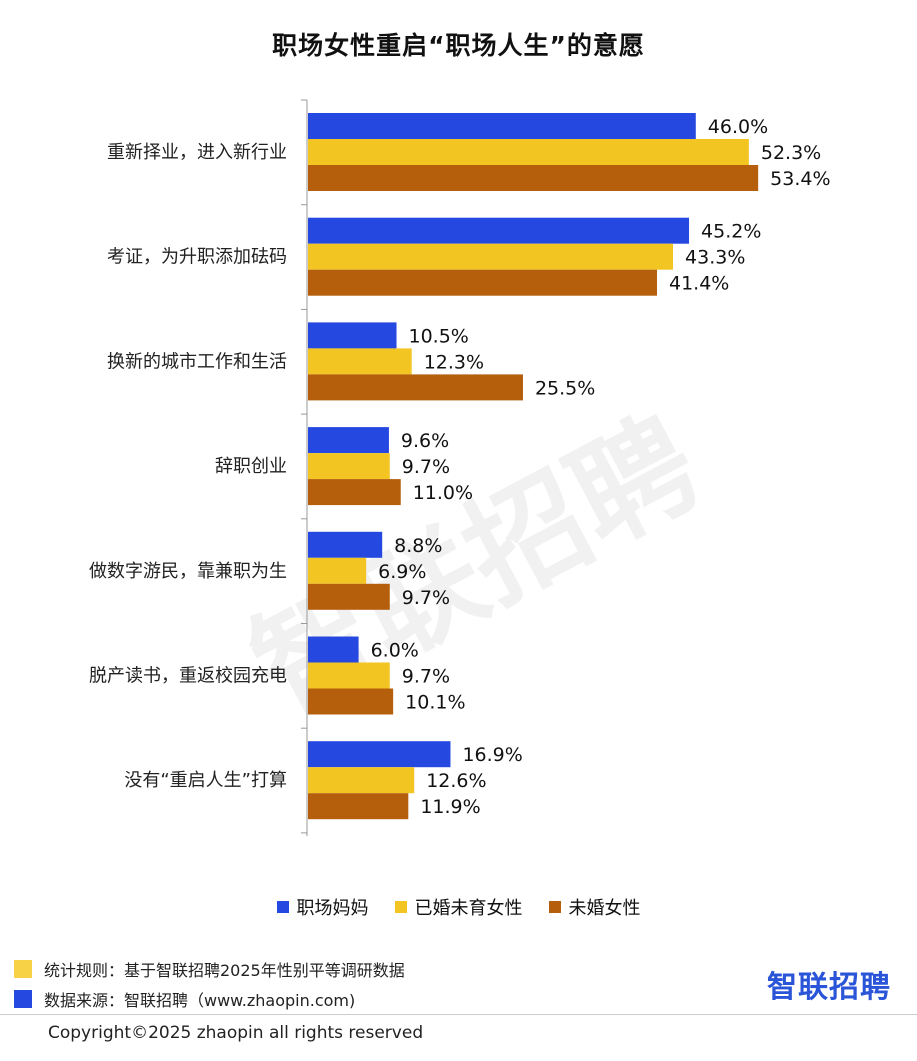  Describe the element at coordinates (188, 676) in the screenshot. I see `category-label: 脱产读书，重返校园充电` at that location.